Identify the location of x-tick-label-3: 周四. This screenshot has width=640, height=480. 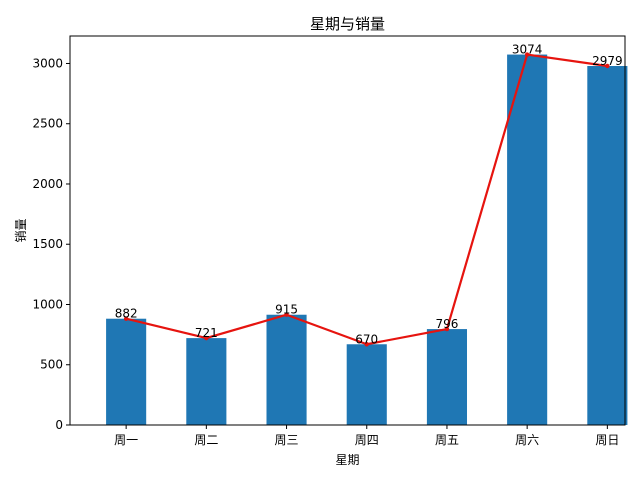
(367, 440).